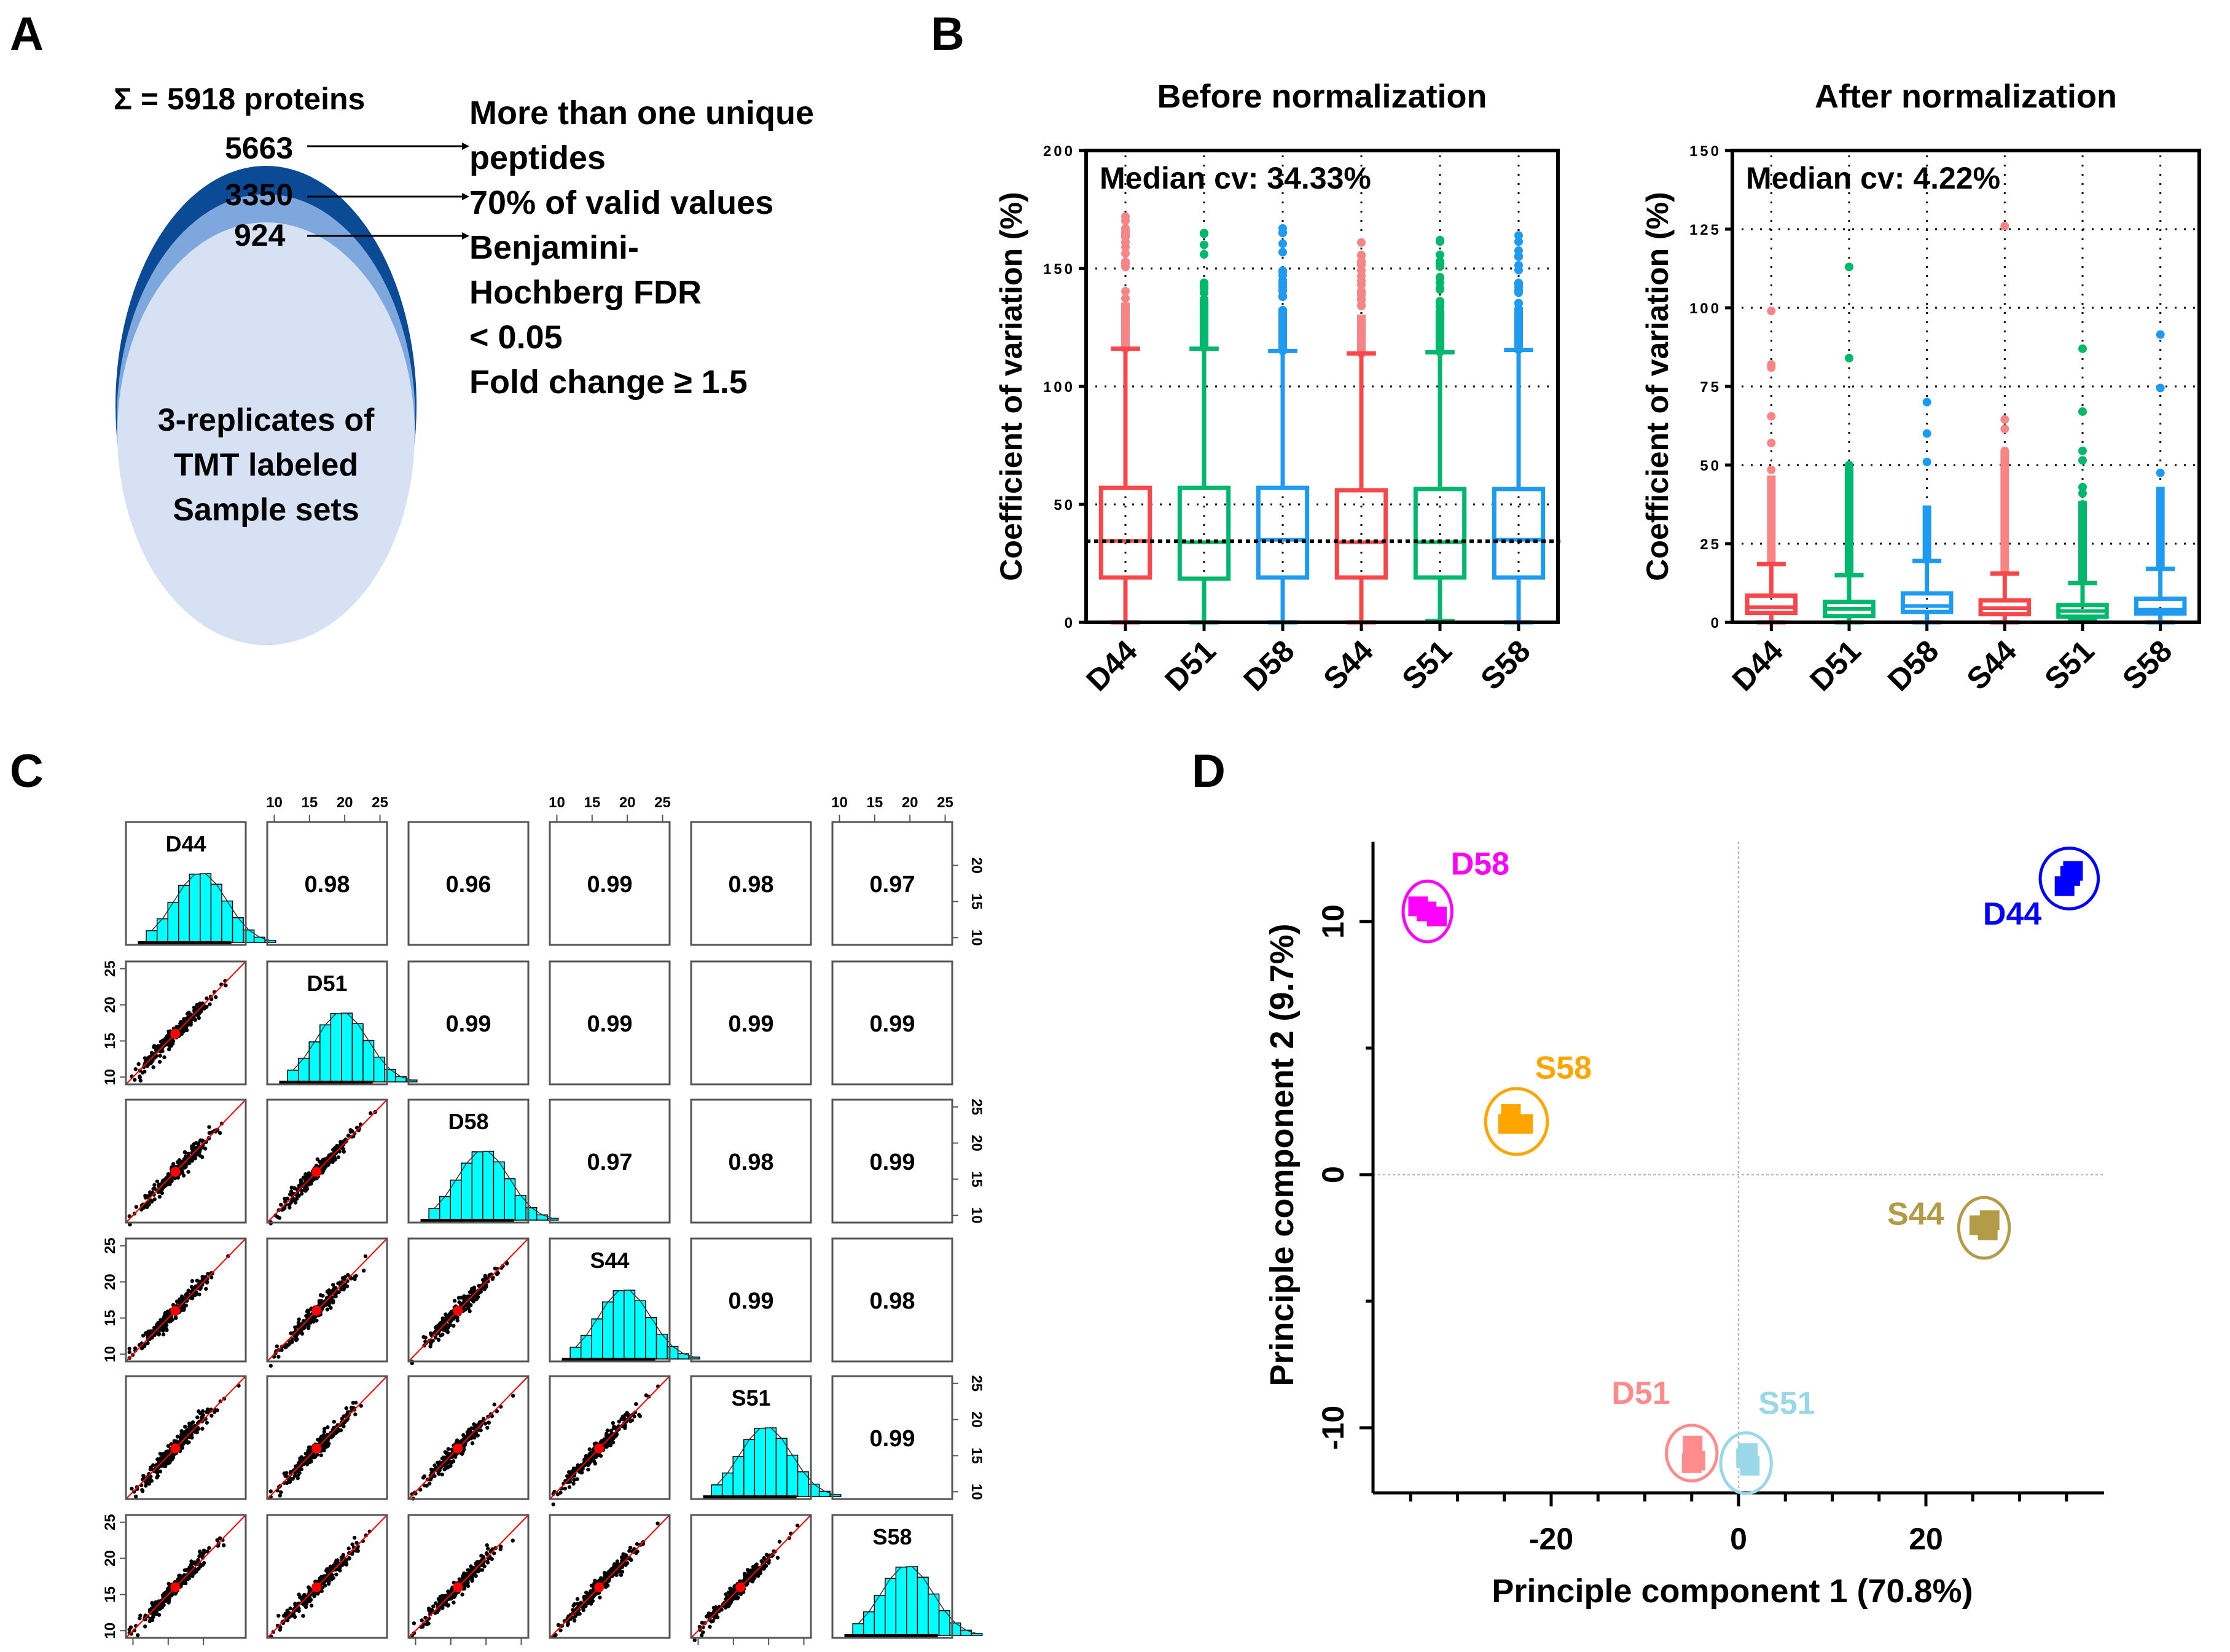  Describe the element at coordinates (1209, 771) in the screenshot. I see `panel-d-letter: D` at that location.